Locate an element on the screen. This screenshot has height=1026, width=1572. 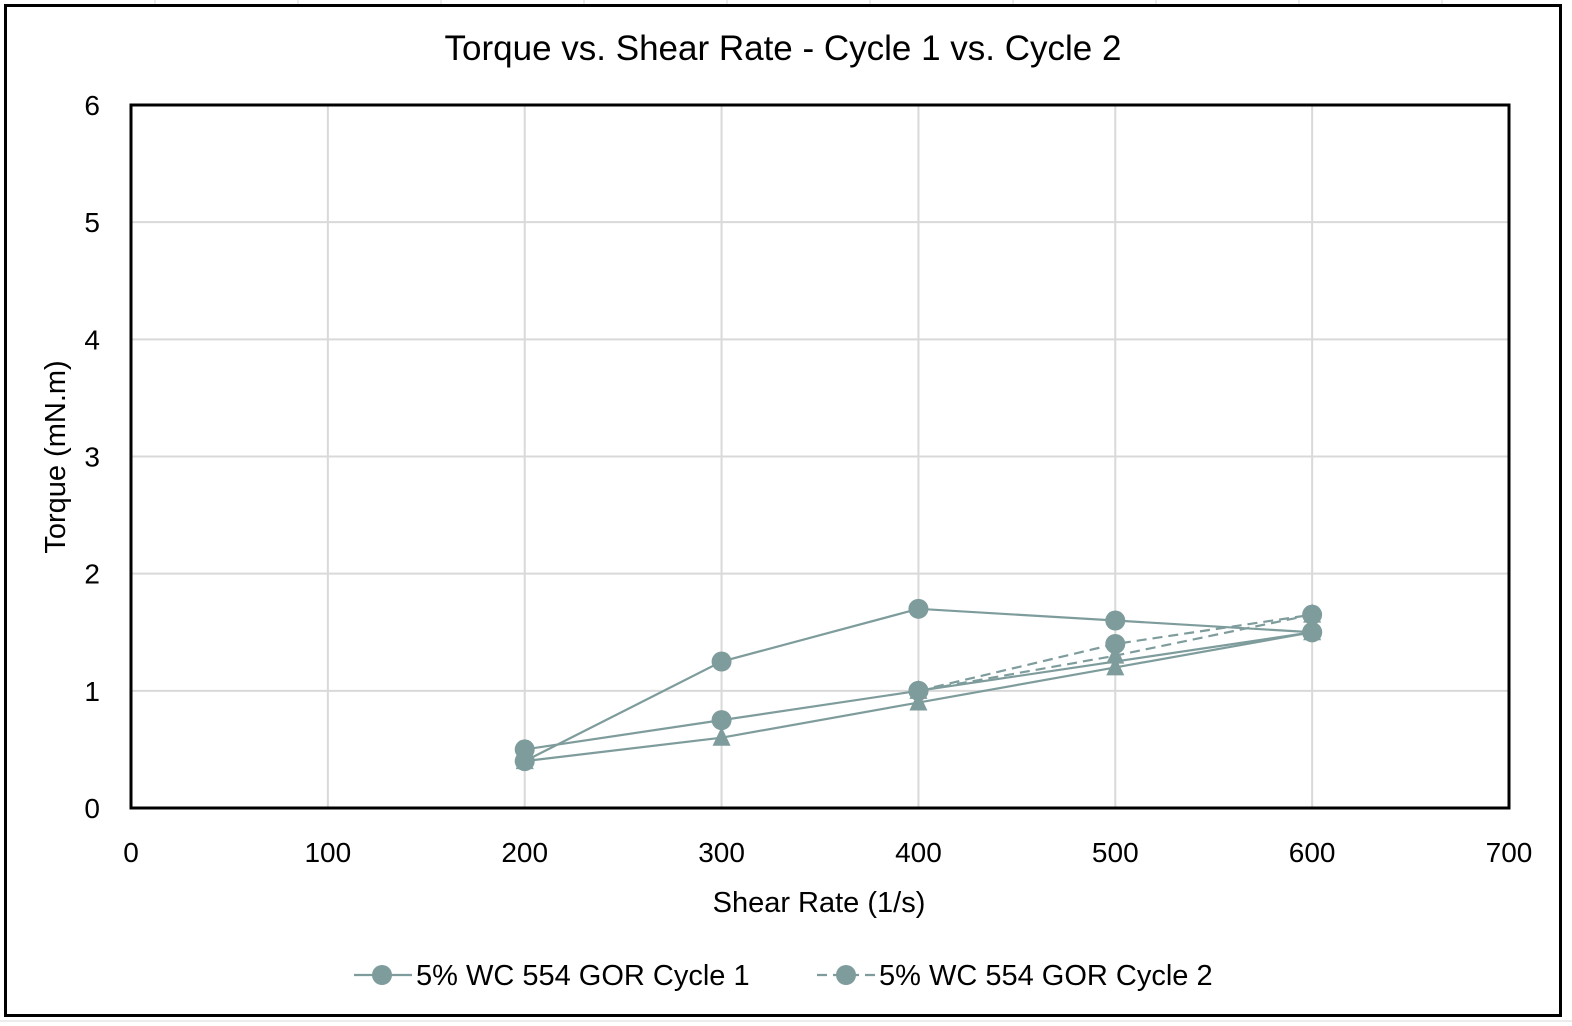
x-tick-label: 400 is located at coordinates (918, 852).